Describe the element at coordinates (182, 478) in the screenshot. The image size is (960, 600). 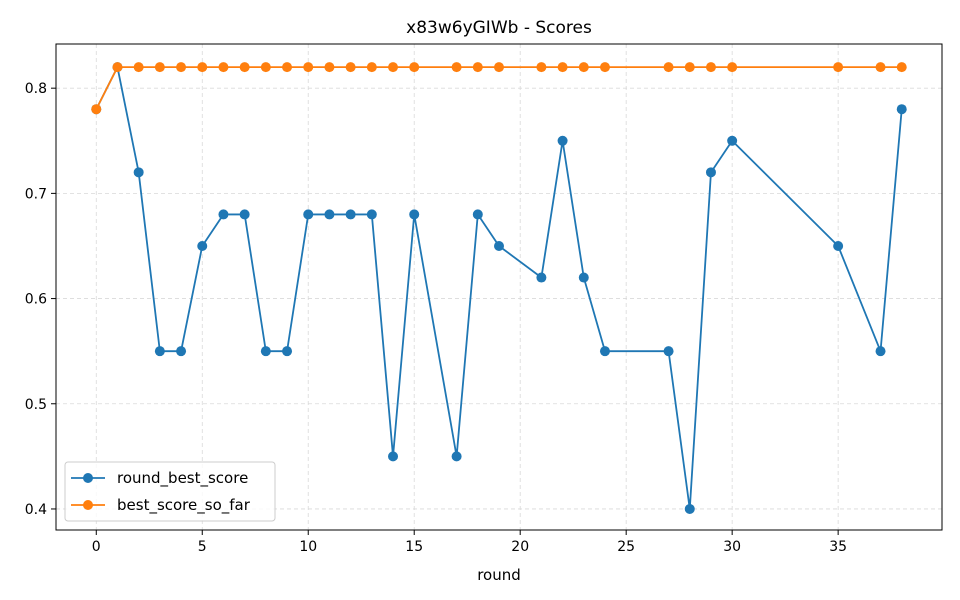
I see `legend-label: round_best_score` at that location.